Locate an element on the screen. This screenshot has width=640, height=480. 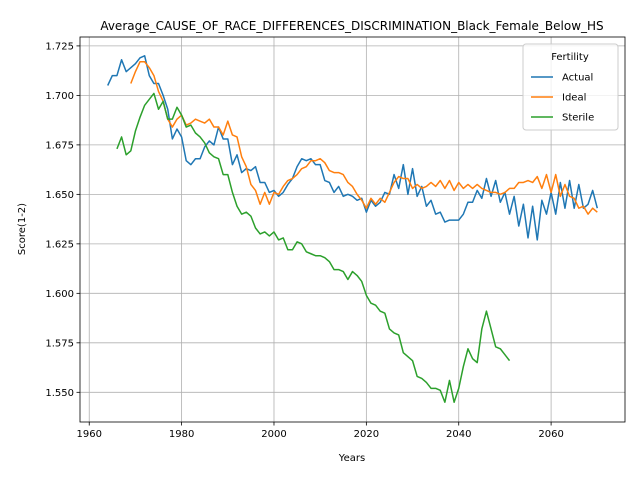
y-axis-label: Score(1-2) is located at coordinates (22, 229).